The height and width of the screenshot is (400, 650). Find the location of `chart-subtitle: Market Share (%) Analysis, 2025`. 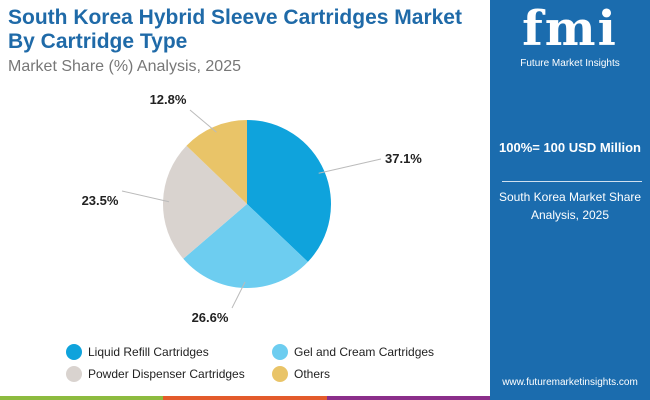

chart-subtitle: Market Share (%) Analysis, 2025 is located at coordinates (124, 66).